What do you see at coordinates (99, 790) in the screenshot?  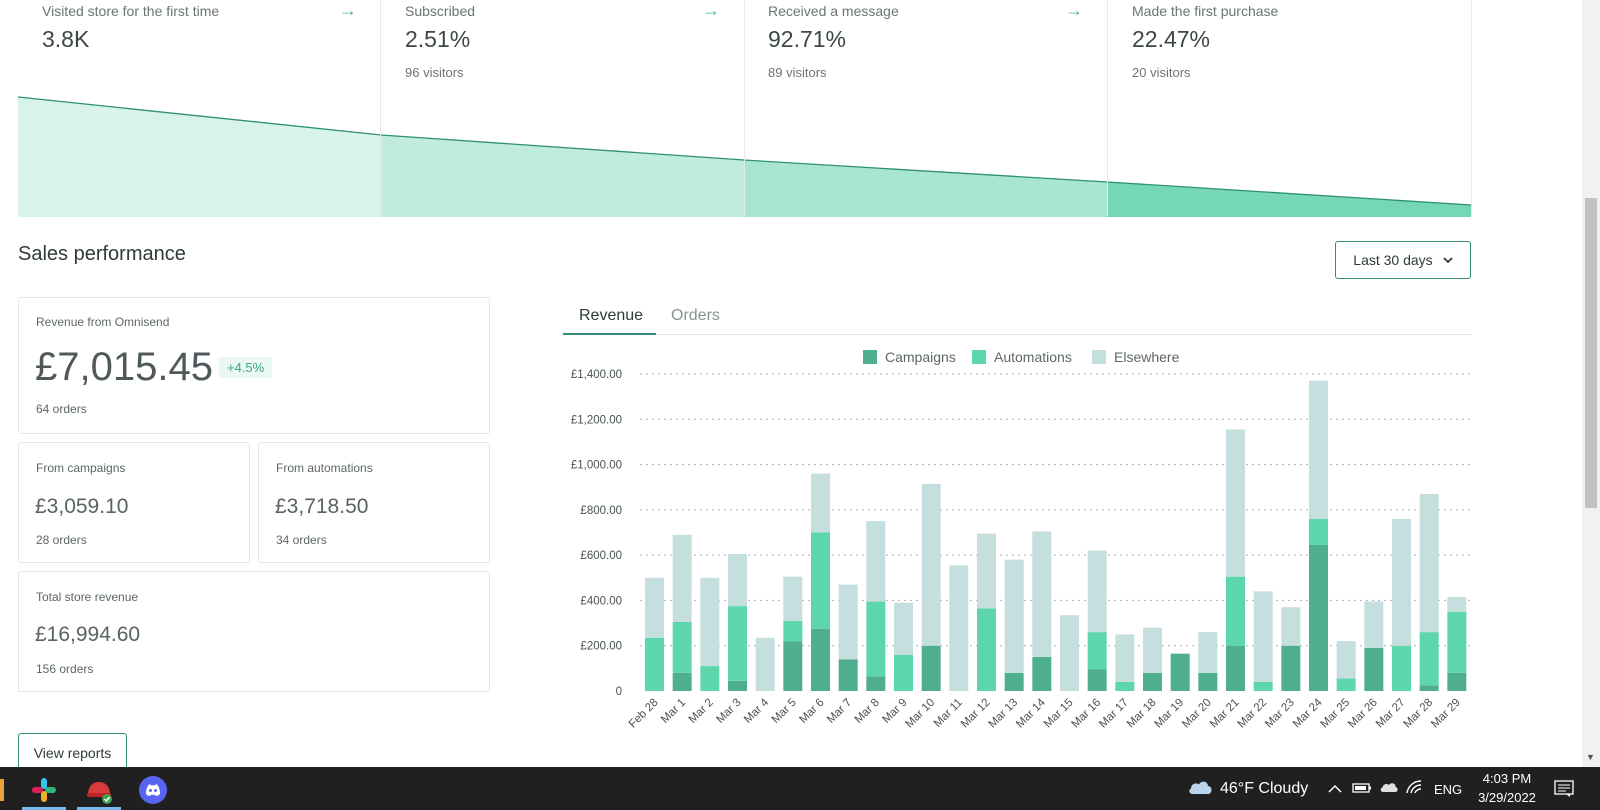 I see `red-app-icon` at bounding box center [99, 790].